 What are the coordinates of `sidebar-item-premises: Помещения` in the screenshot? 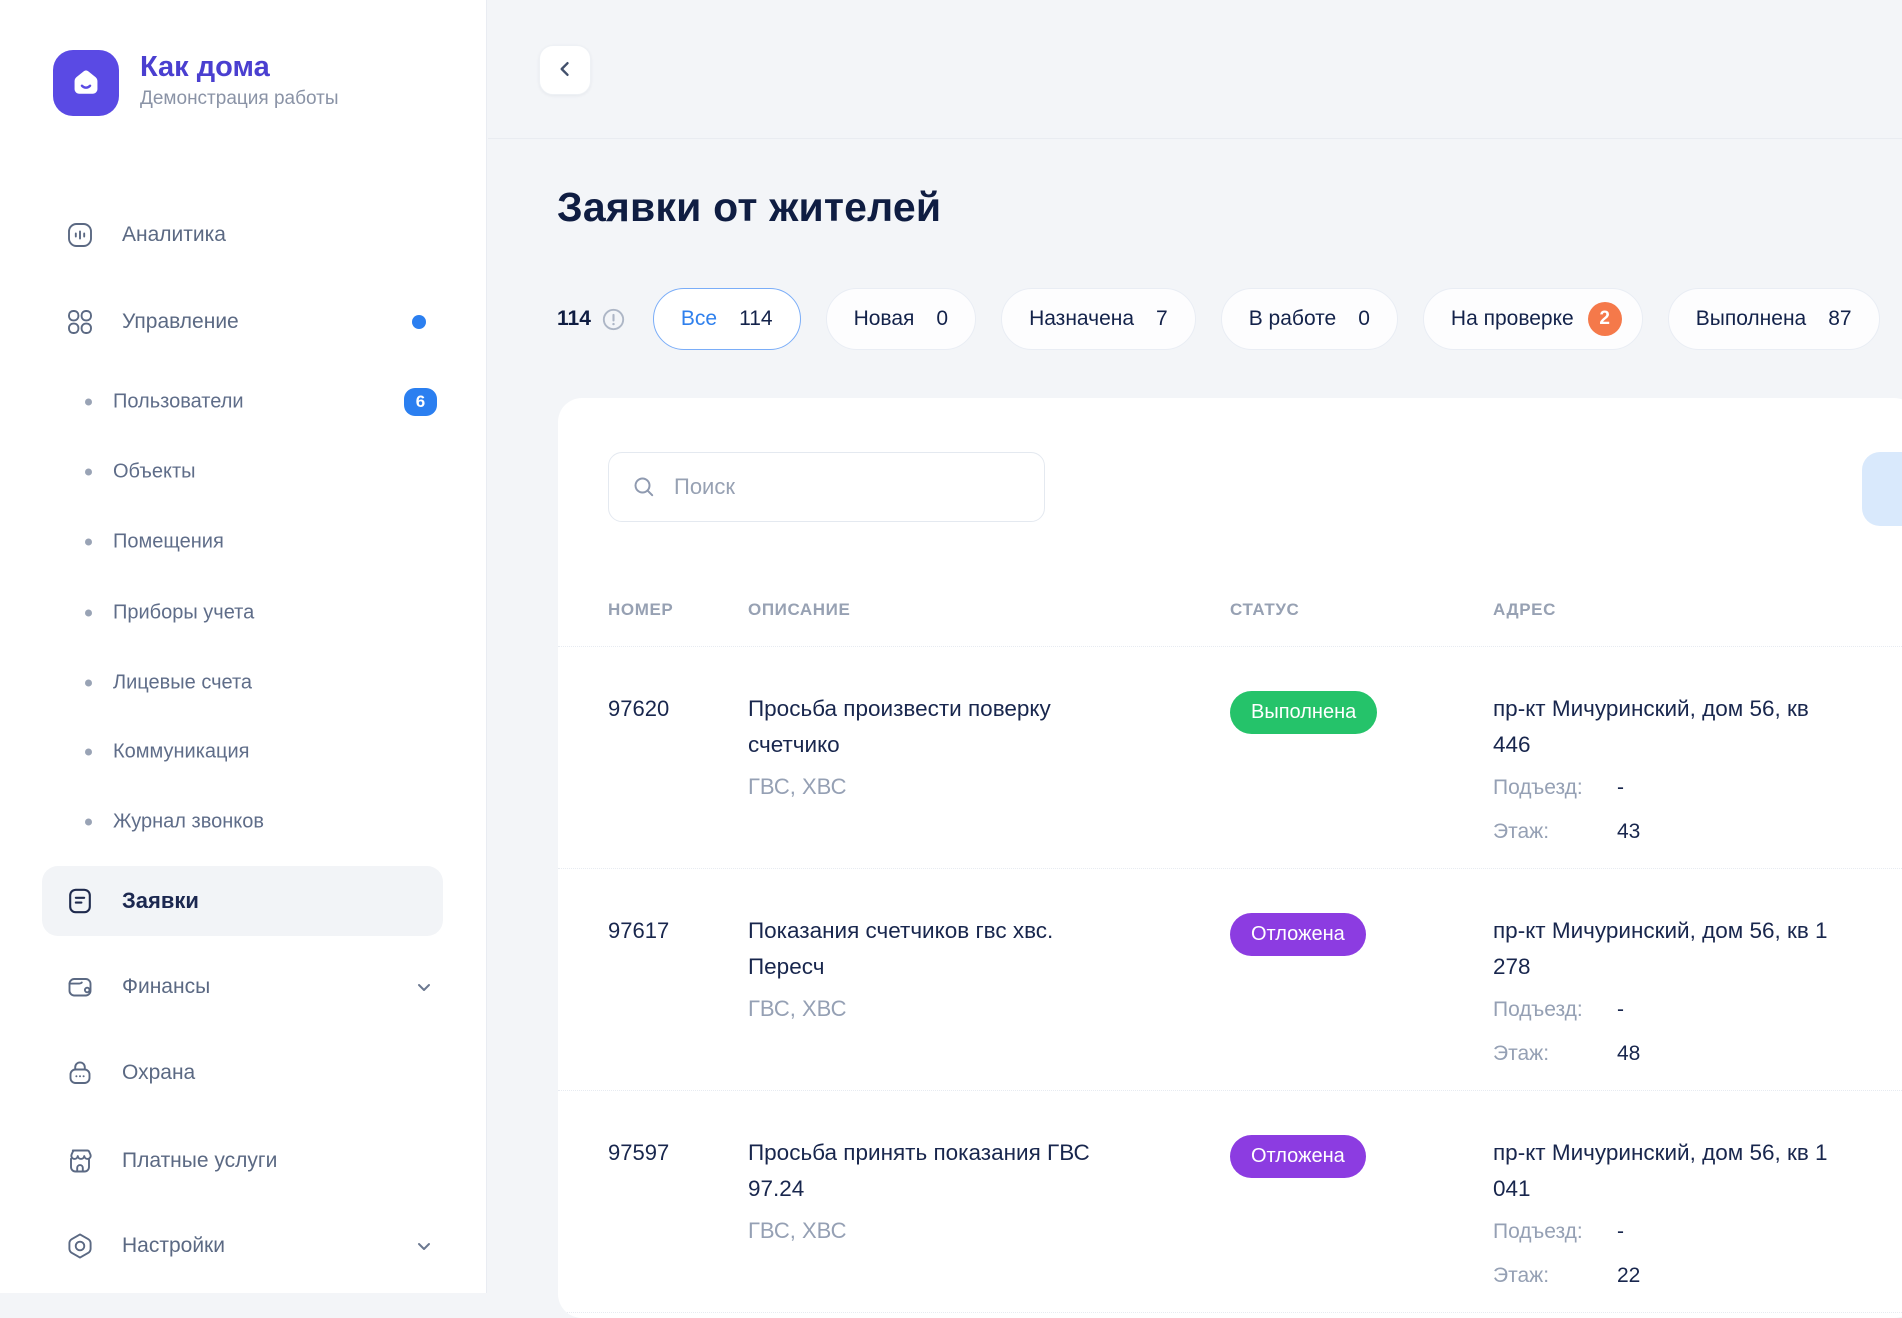 It's located at (230, 542).